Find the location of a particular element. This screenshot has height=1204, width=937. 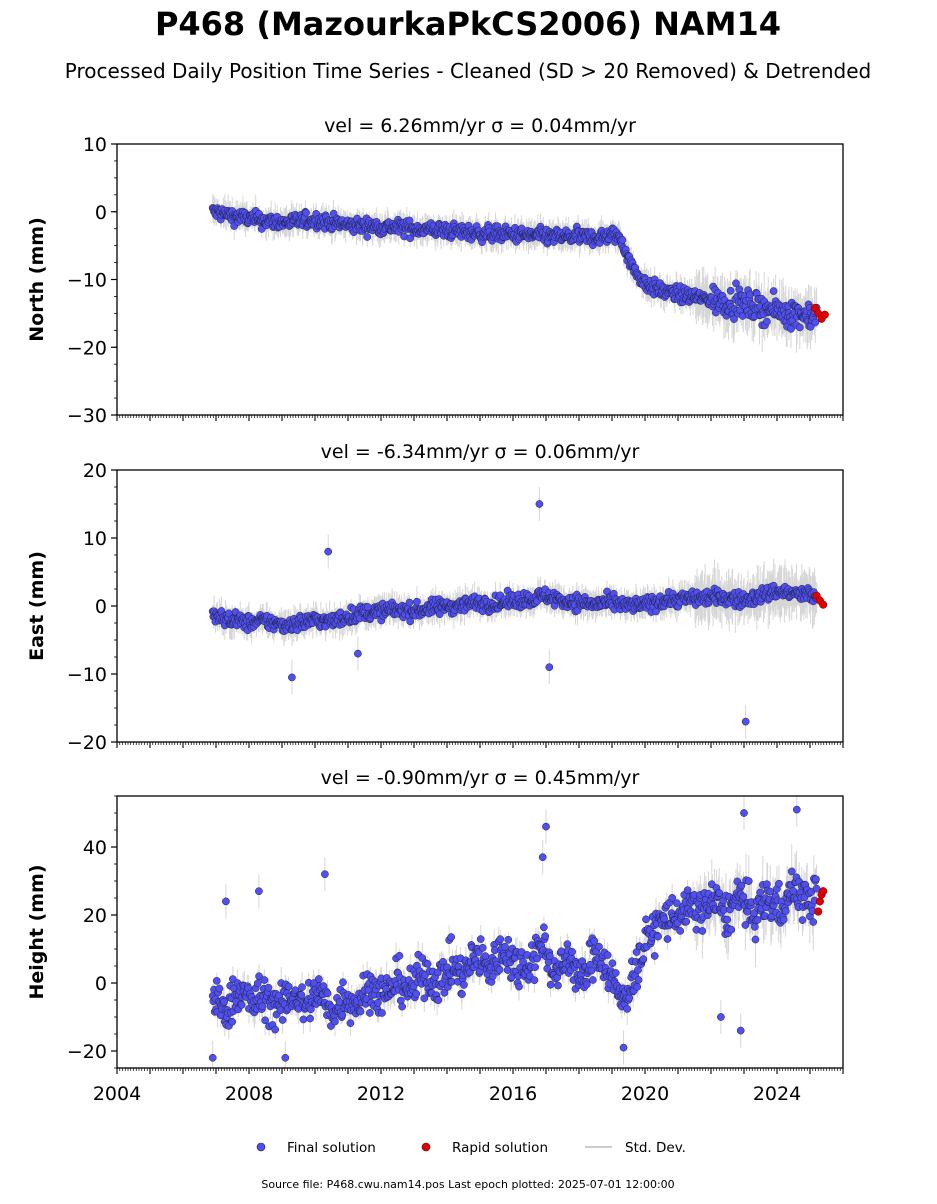

y-axis-label: Height (mm) is located at coordinates (37, 931).